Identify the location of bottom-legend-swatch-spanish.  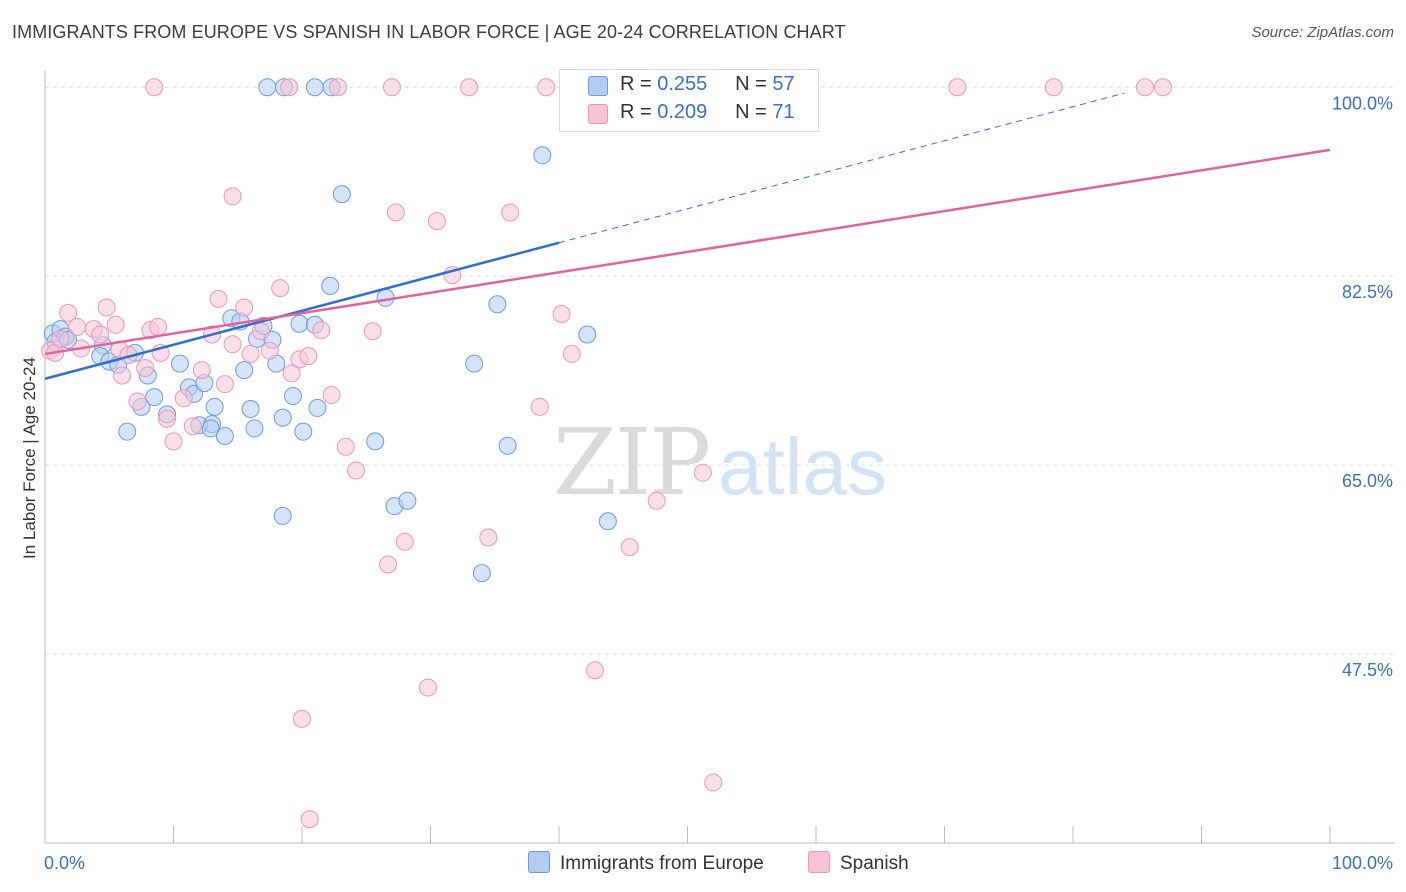
(819, 862).